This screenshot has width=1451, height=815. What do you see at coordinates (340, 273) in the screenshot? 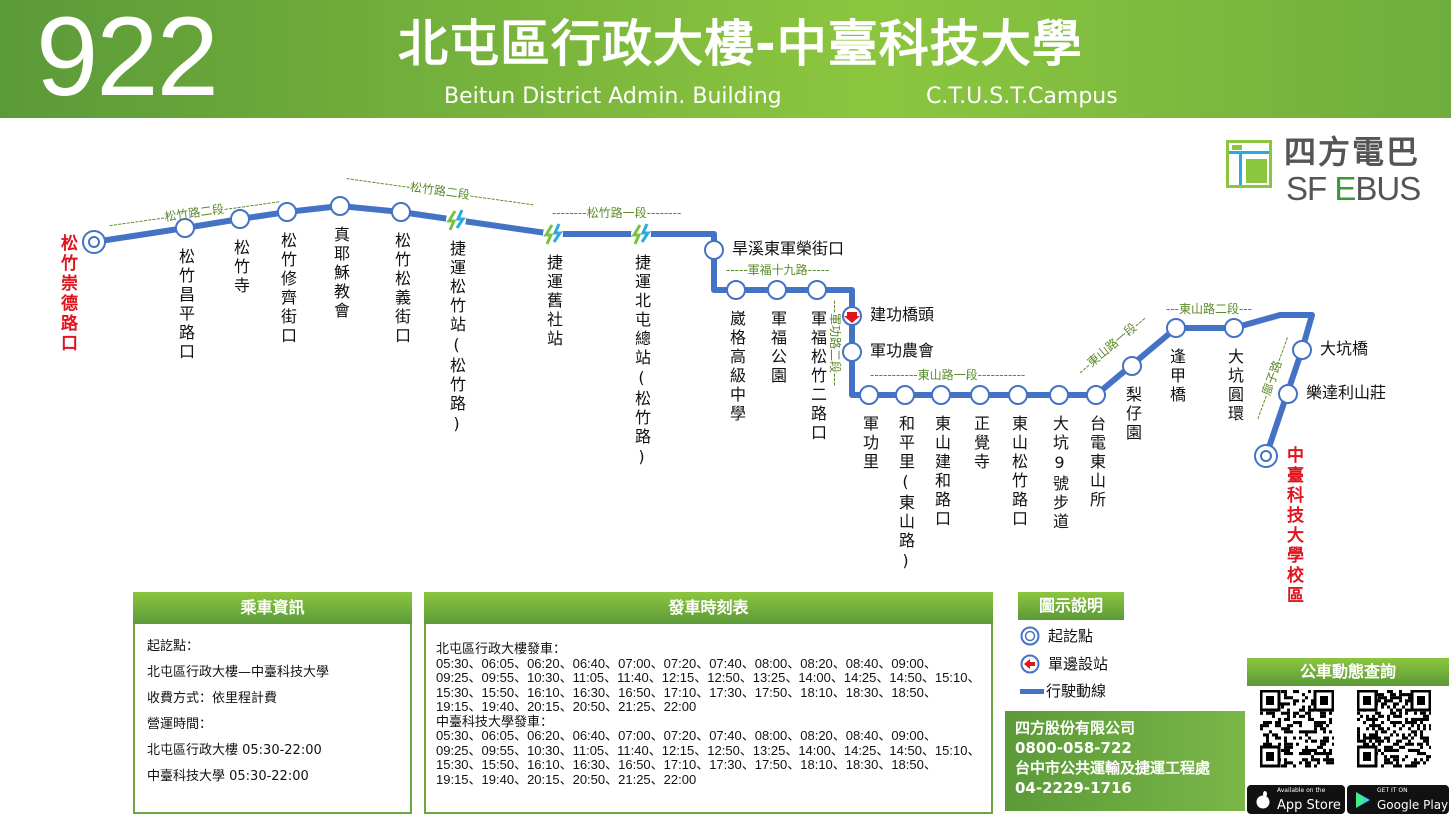
I see `station-label: 真耶穌教會` at bounding box center [340, 273].